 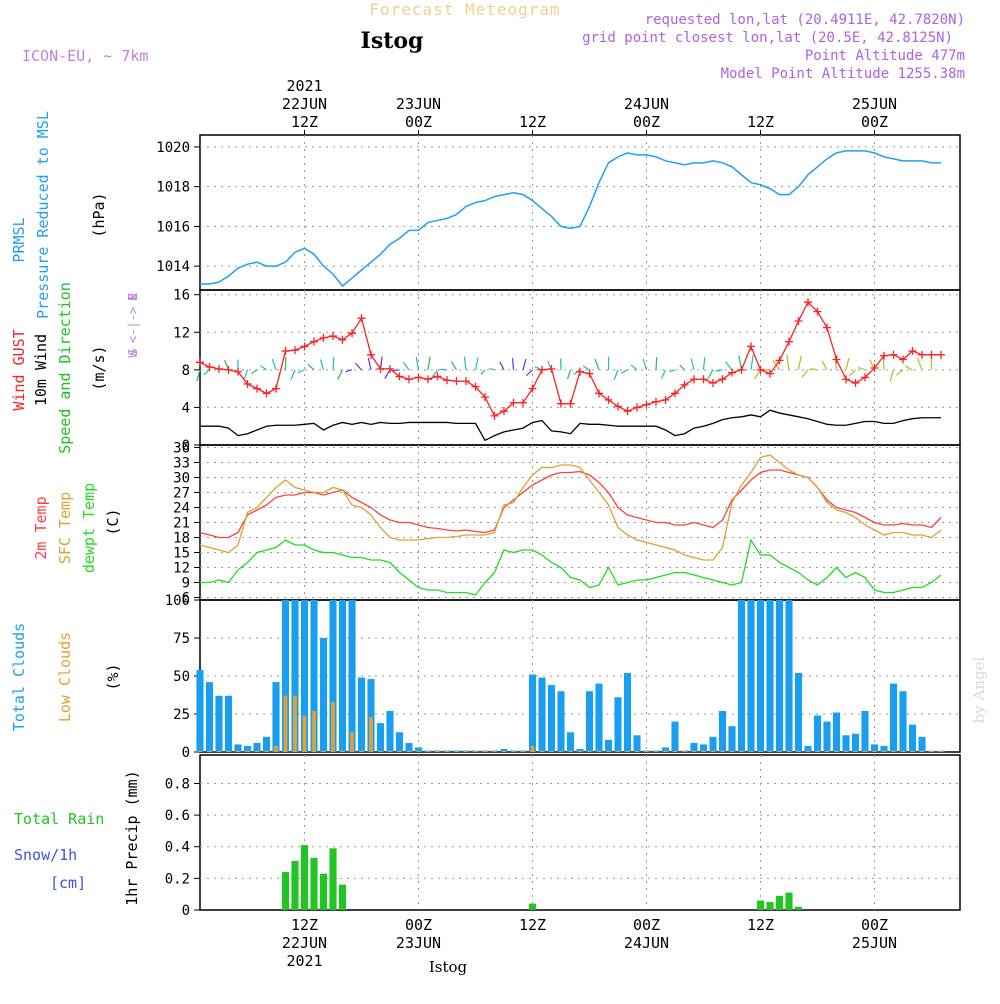 What do you see at coordinates (181, 296) in the screenshot?
I see `wind-ytick-label: 16` at bounding box center [181, 296].